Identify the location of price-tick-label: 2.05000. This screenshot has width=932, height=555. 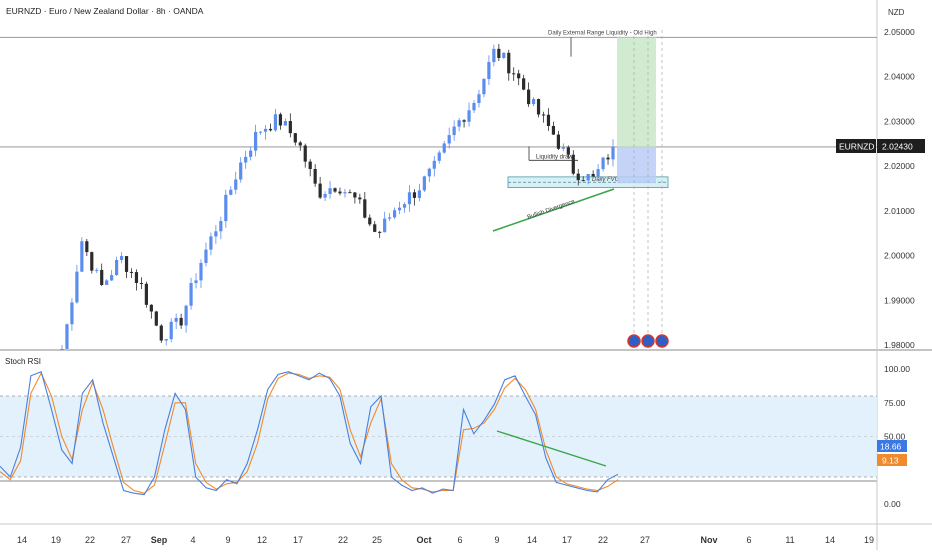
(899, 32).